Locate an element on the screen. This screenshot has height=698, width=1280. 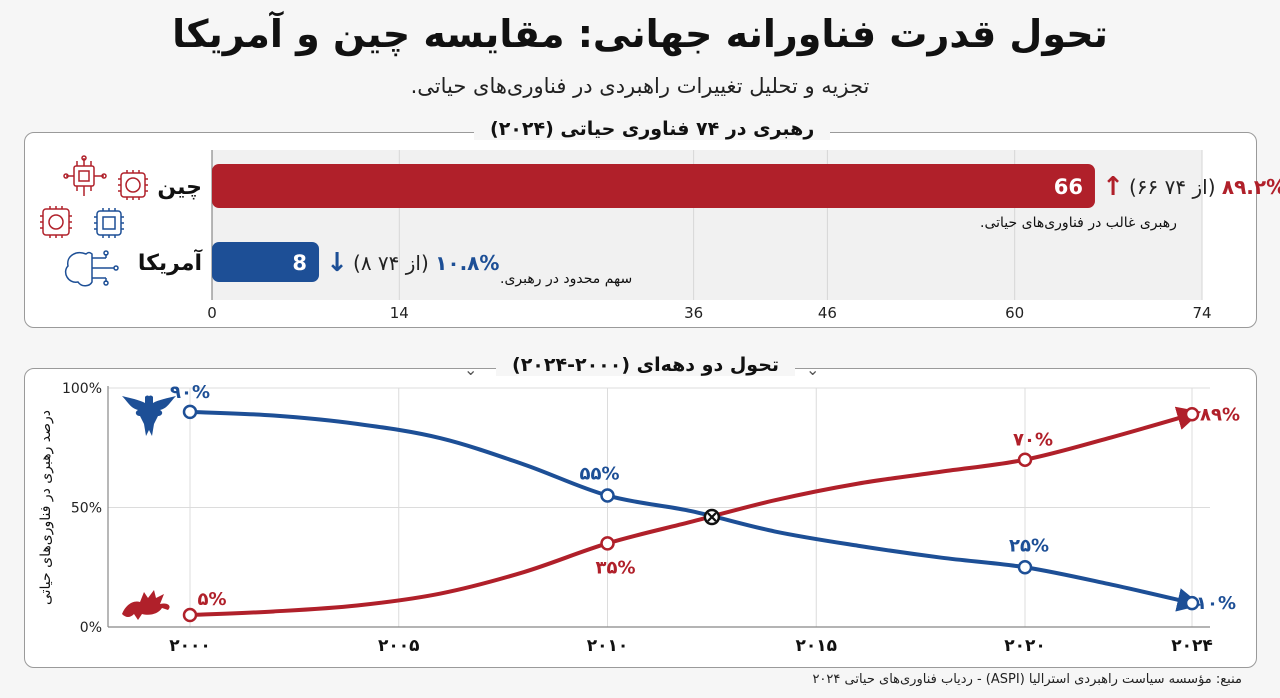
circuit-icon is located at coordinates (85, 175).